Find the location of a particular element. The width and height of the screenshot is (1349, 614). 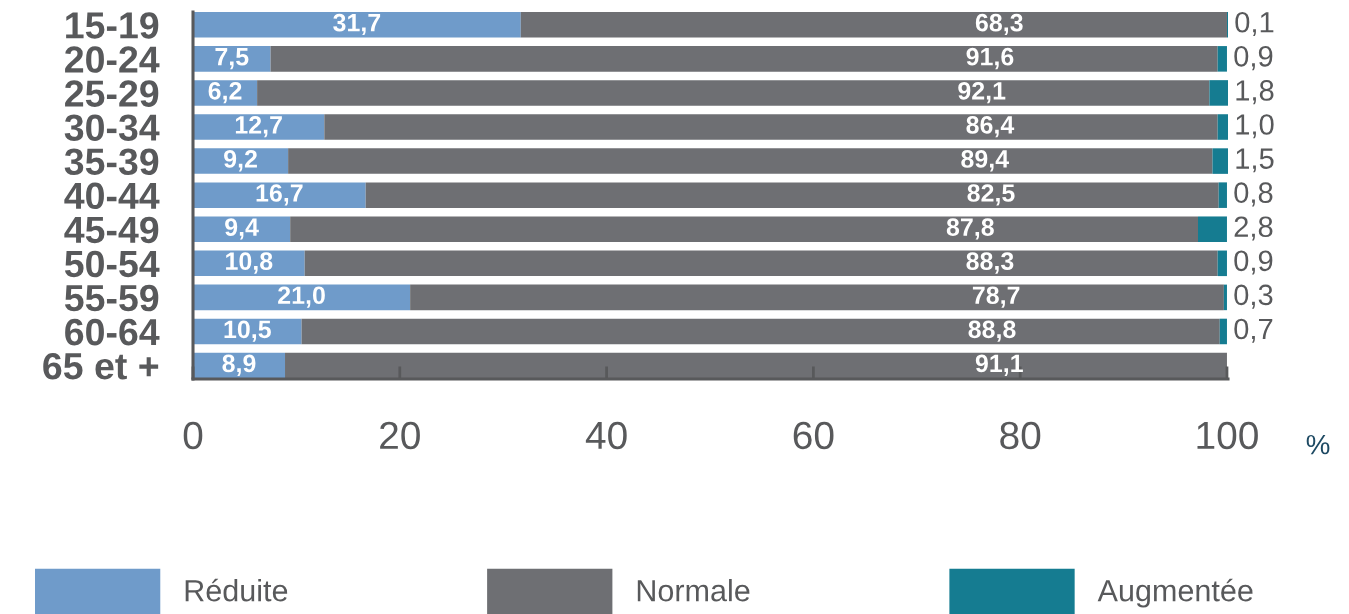

data-label: 82,5 is located at coordinates (991, 195).